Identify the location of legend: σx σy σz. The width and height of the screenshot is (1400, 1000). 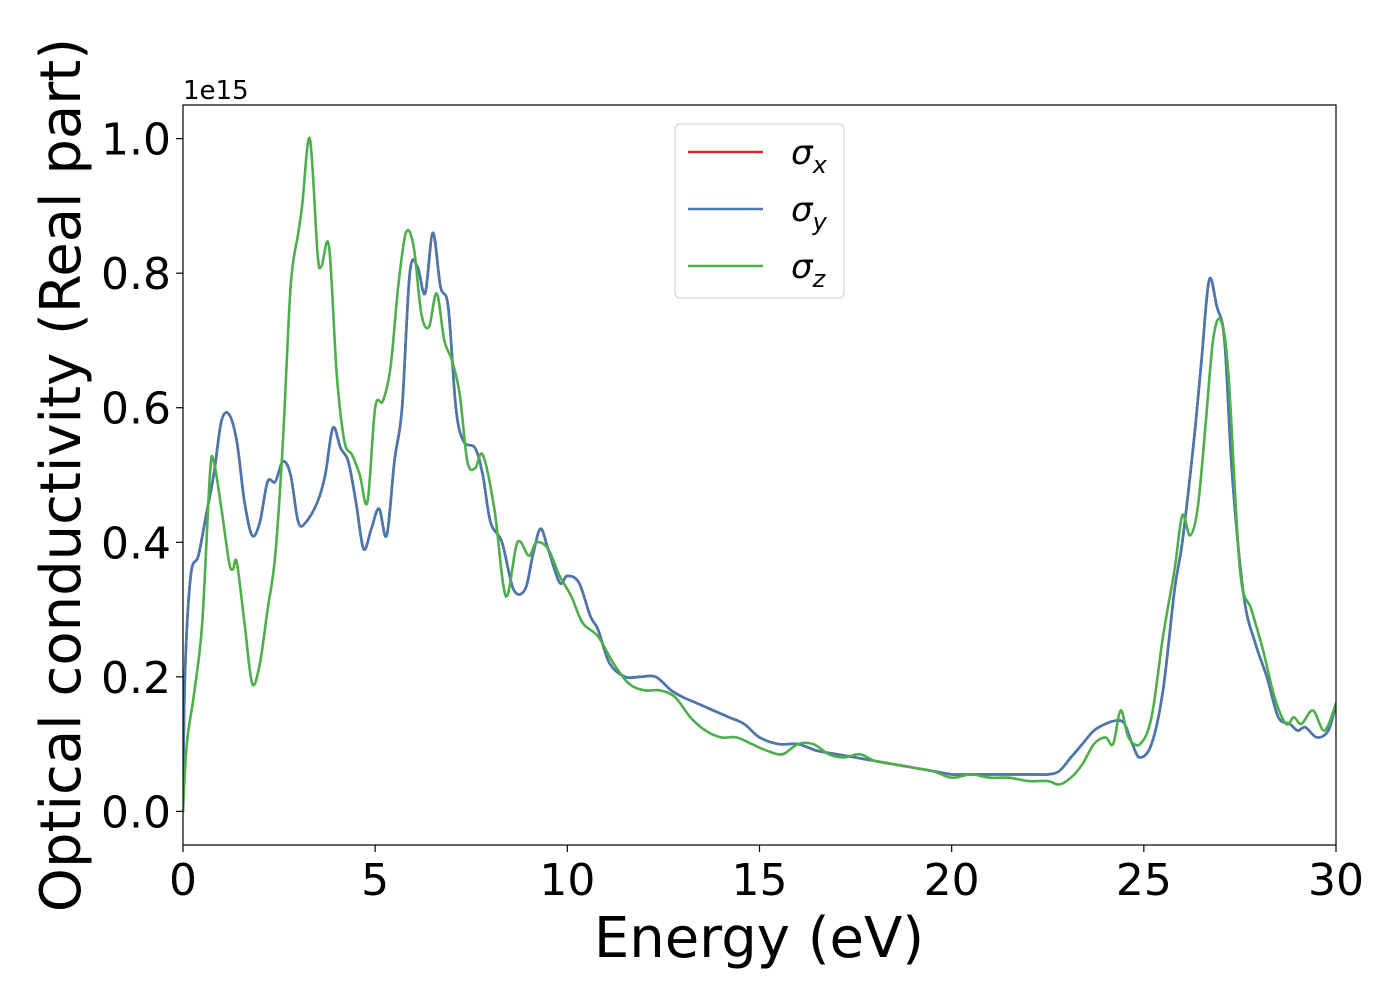
(759, 211).